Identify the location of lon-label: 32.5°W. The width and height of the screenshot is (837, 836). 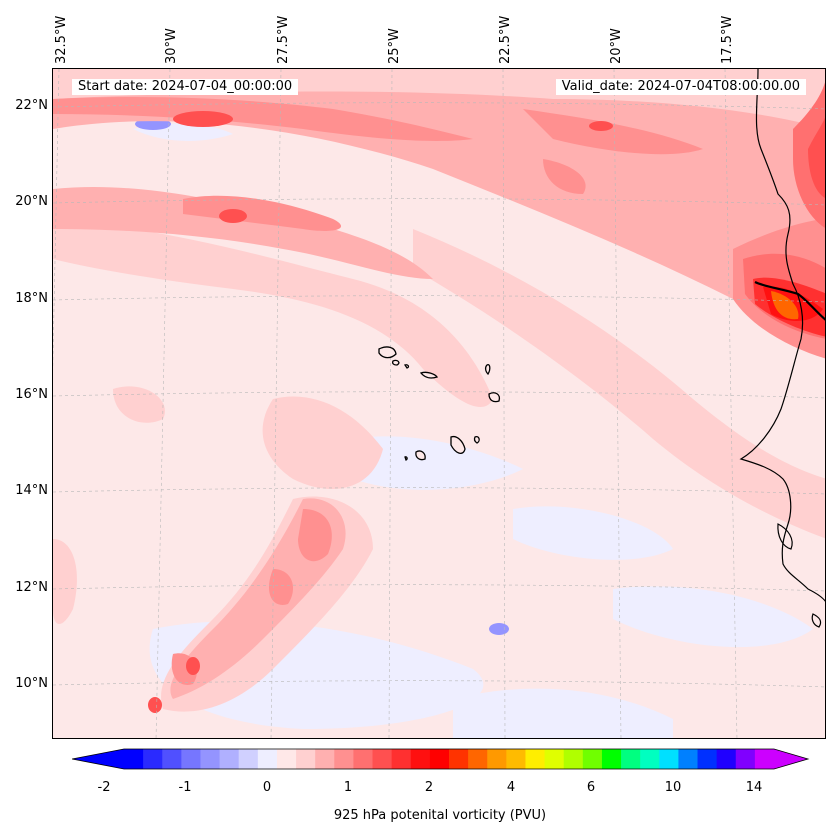
(61, 39).